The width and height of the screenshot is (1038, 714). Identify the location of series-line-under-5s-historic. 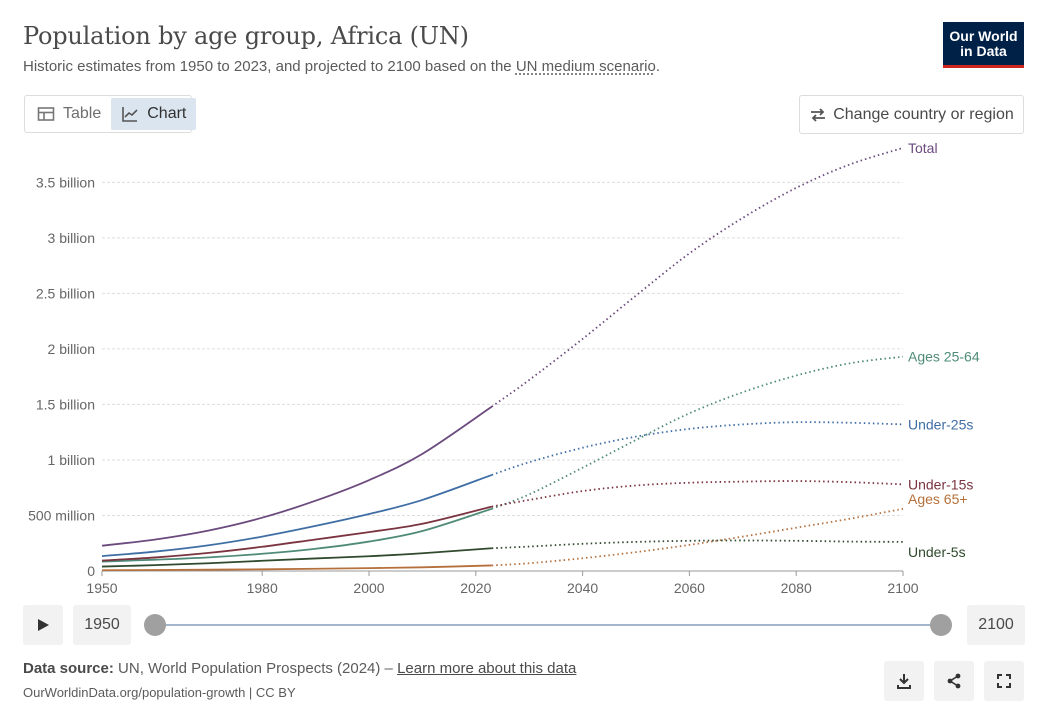
(296, 557).